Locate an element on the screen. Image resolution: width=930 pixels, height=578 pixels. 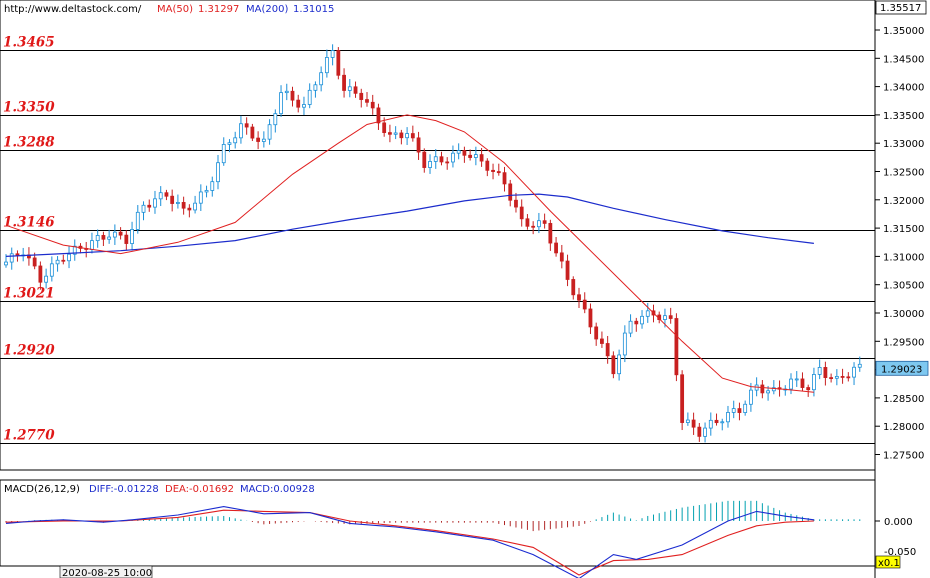
macd-diff-label: DIFF:-0.01228 is located at coordinates (124, 489).